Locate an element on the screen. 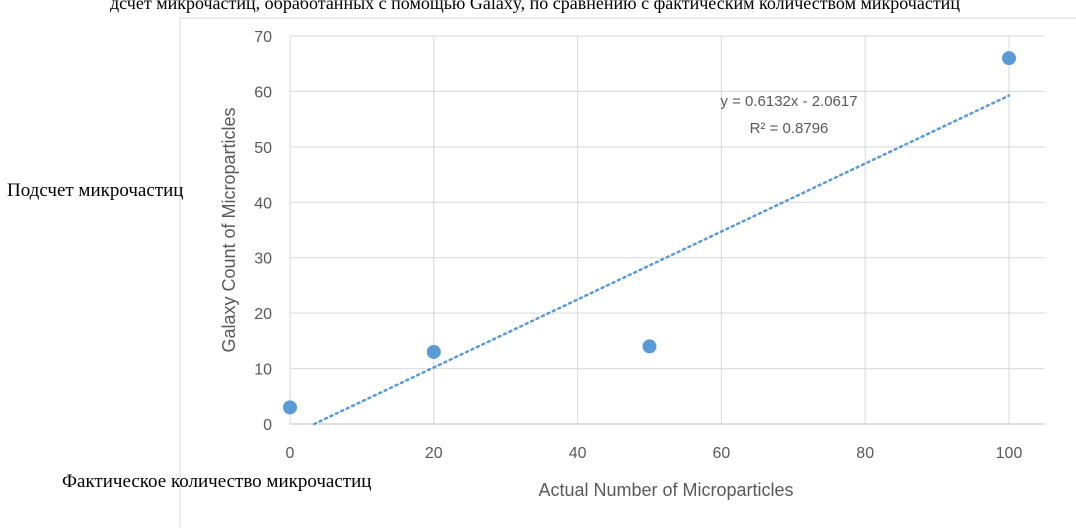  x-tick-label: 60 is located at coordinates (722, 453).